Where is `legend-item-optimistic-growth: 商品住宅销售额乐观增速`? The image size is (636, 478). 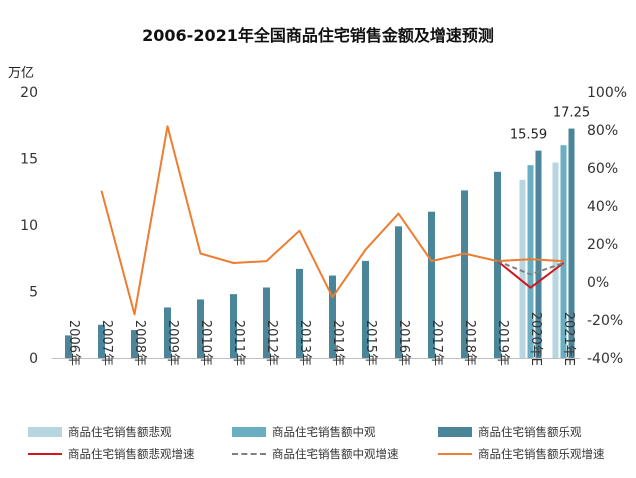 legend-item-optimistic-growth: 商品住宅销售额乐观增速 is located at coordinates (521, 454).